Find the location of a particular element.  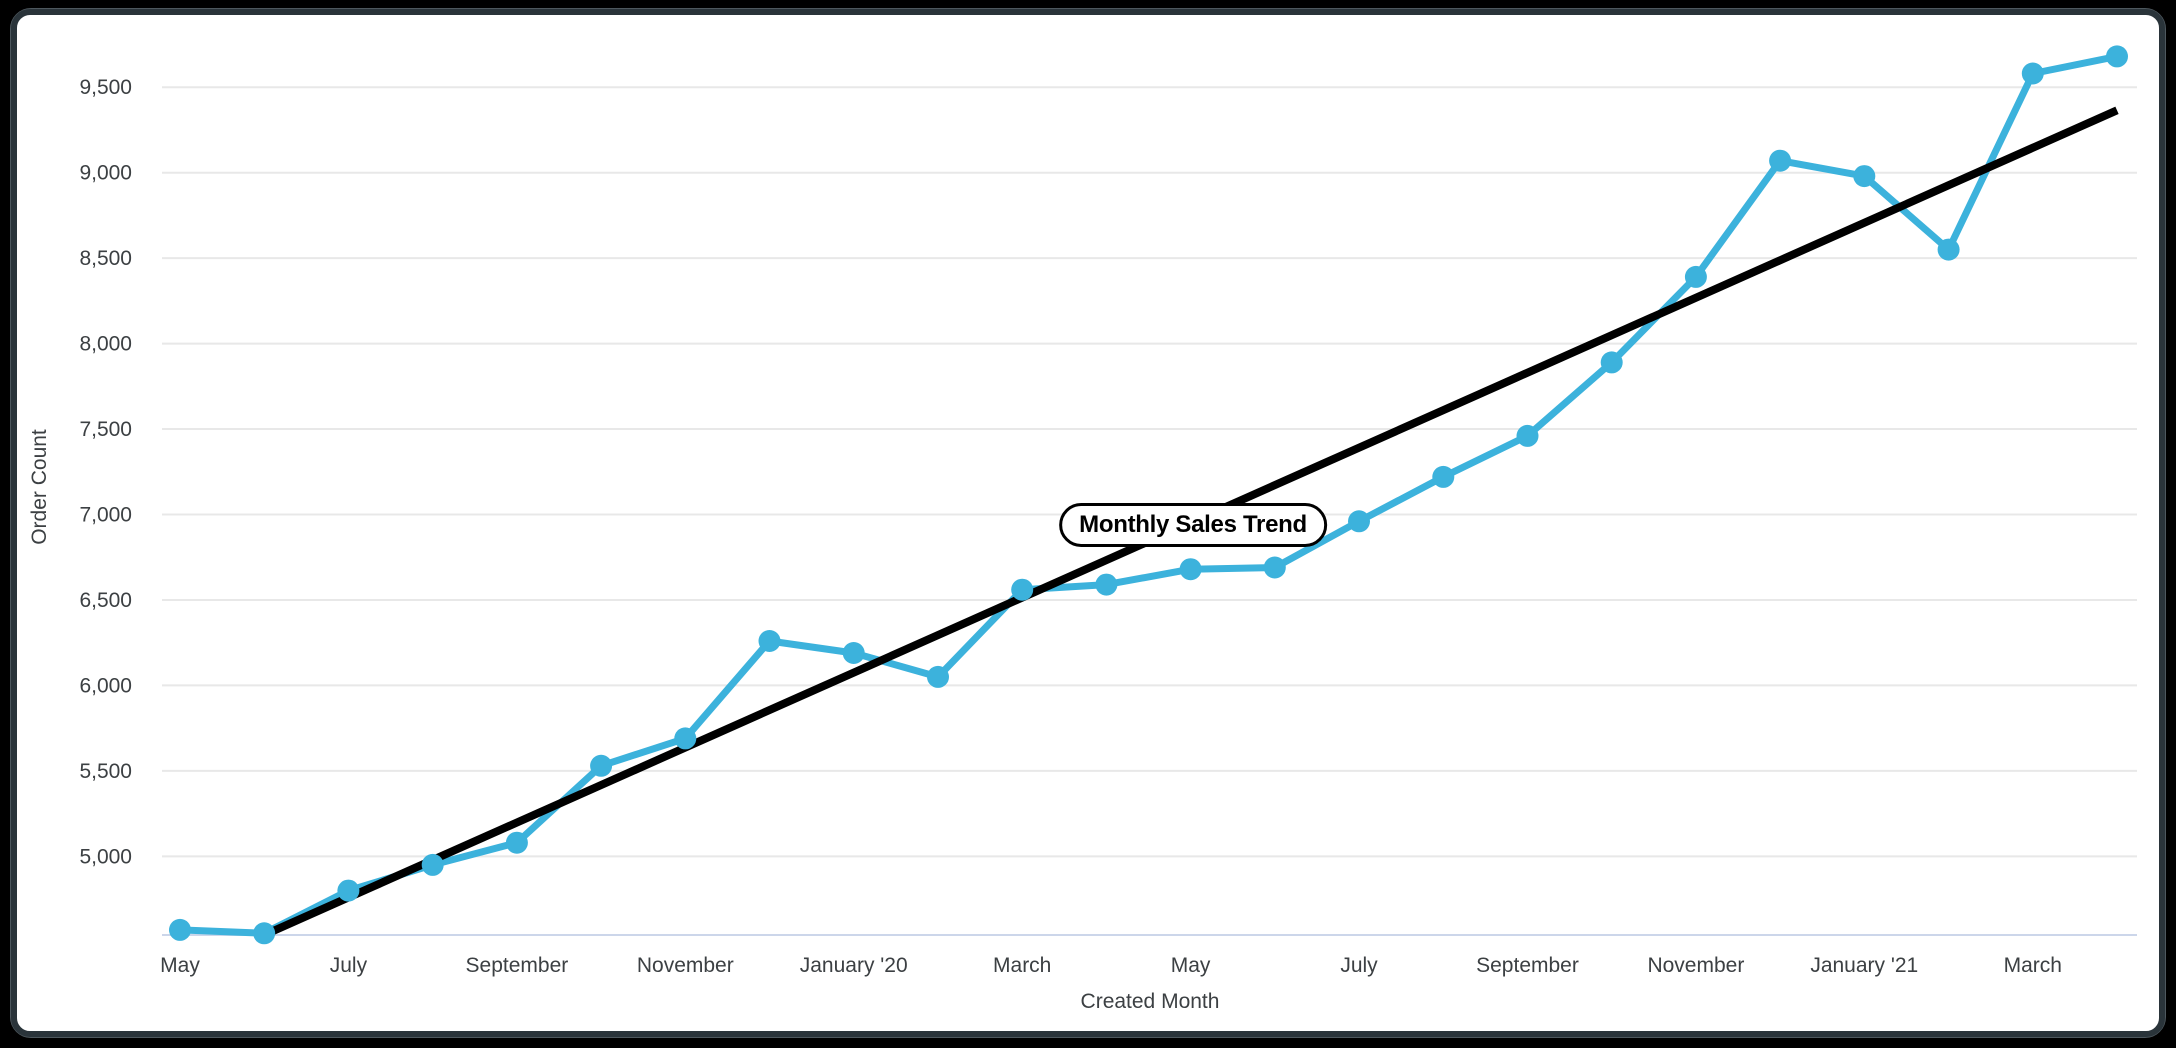

chart-annotation-label: Monthly Sales Trend is located at coordinates (1193, 524).